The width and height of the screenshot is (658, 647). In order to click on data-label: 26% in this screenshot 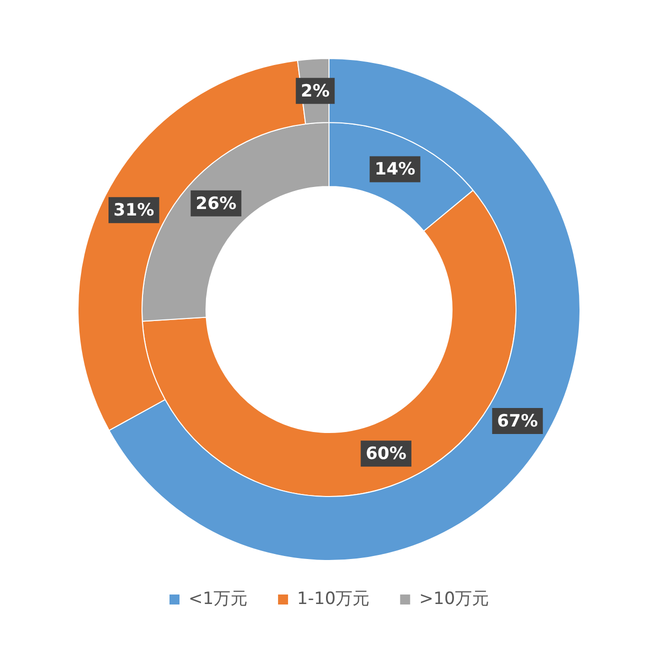, I will do `click(216, 204)`.